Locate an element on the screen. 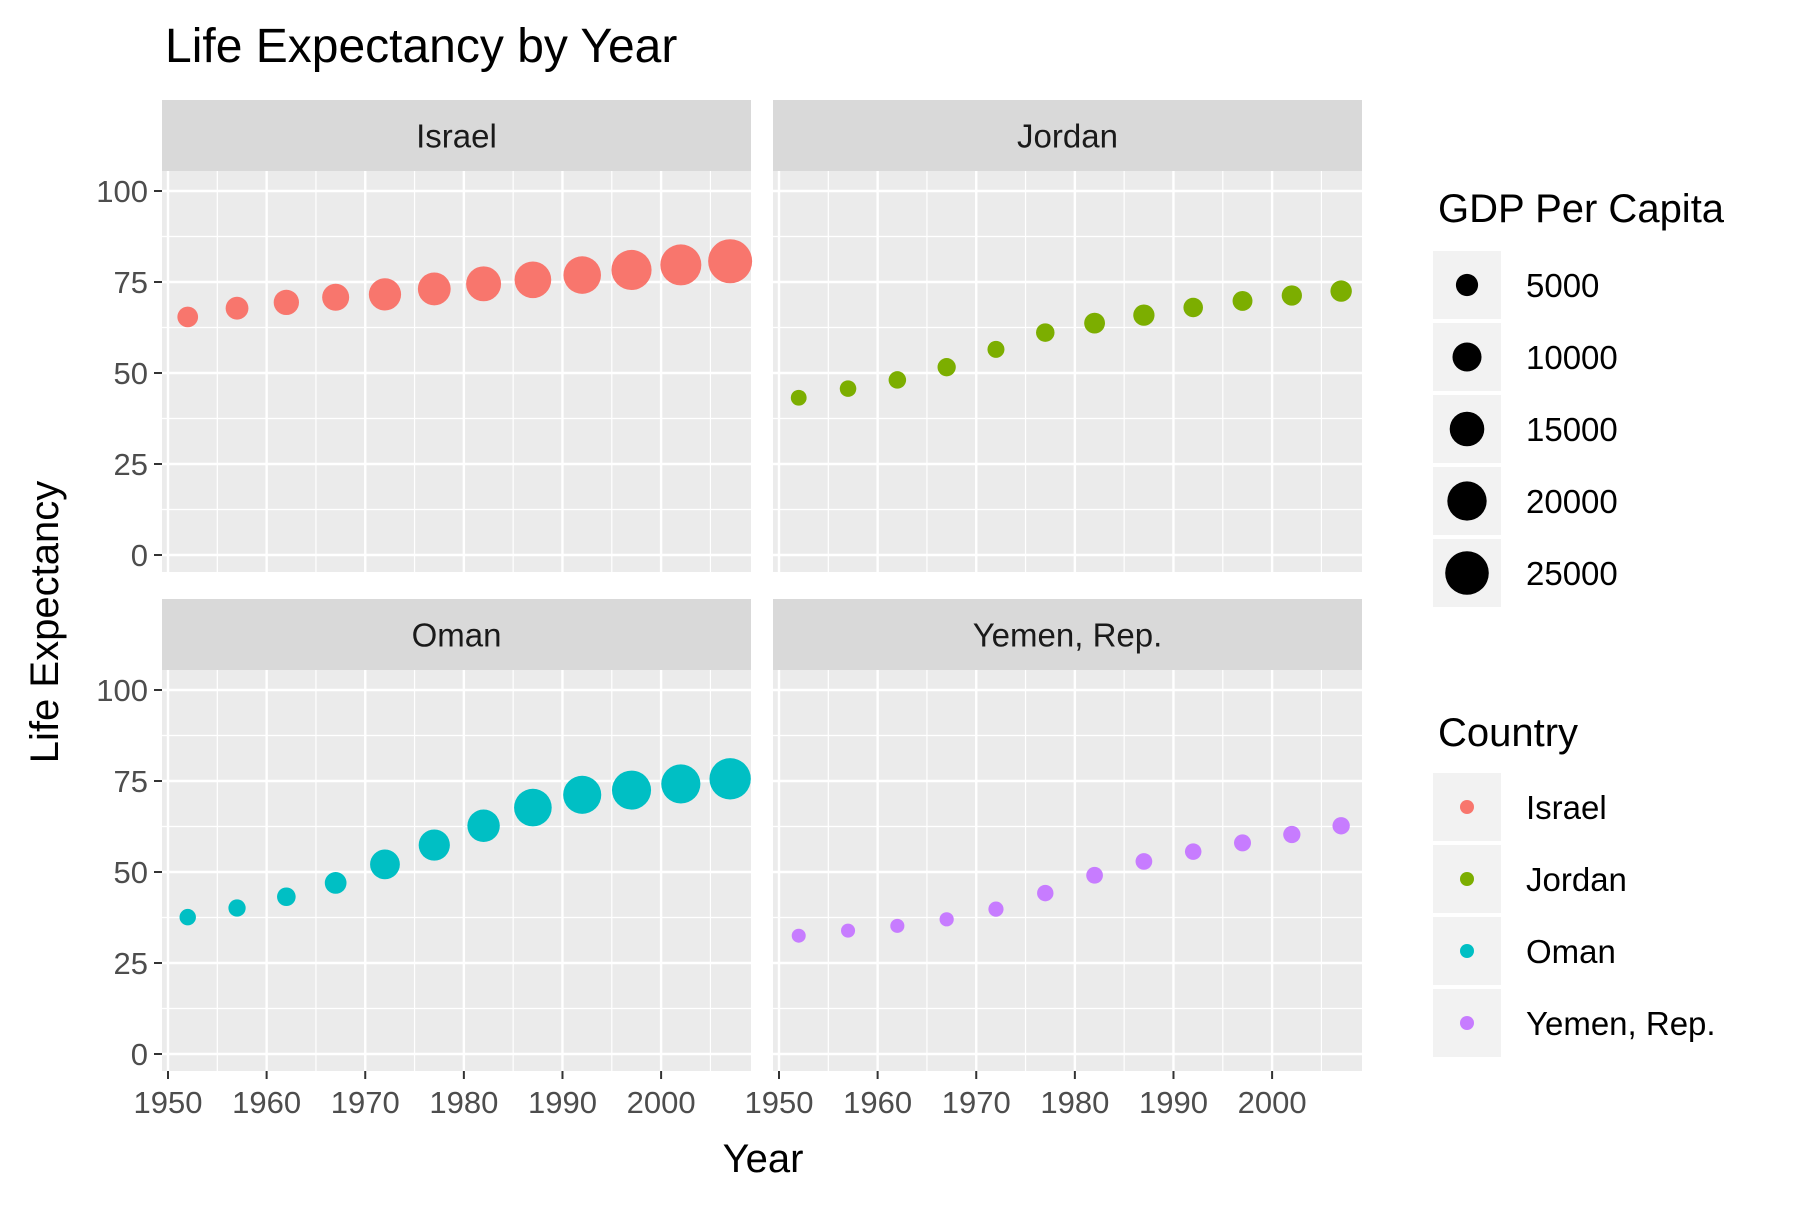 Image resolution: width=1800 pixels, height=1205 pixels. facet-strip-yemen-rep is located at coordinates (1067, 634).